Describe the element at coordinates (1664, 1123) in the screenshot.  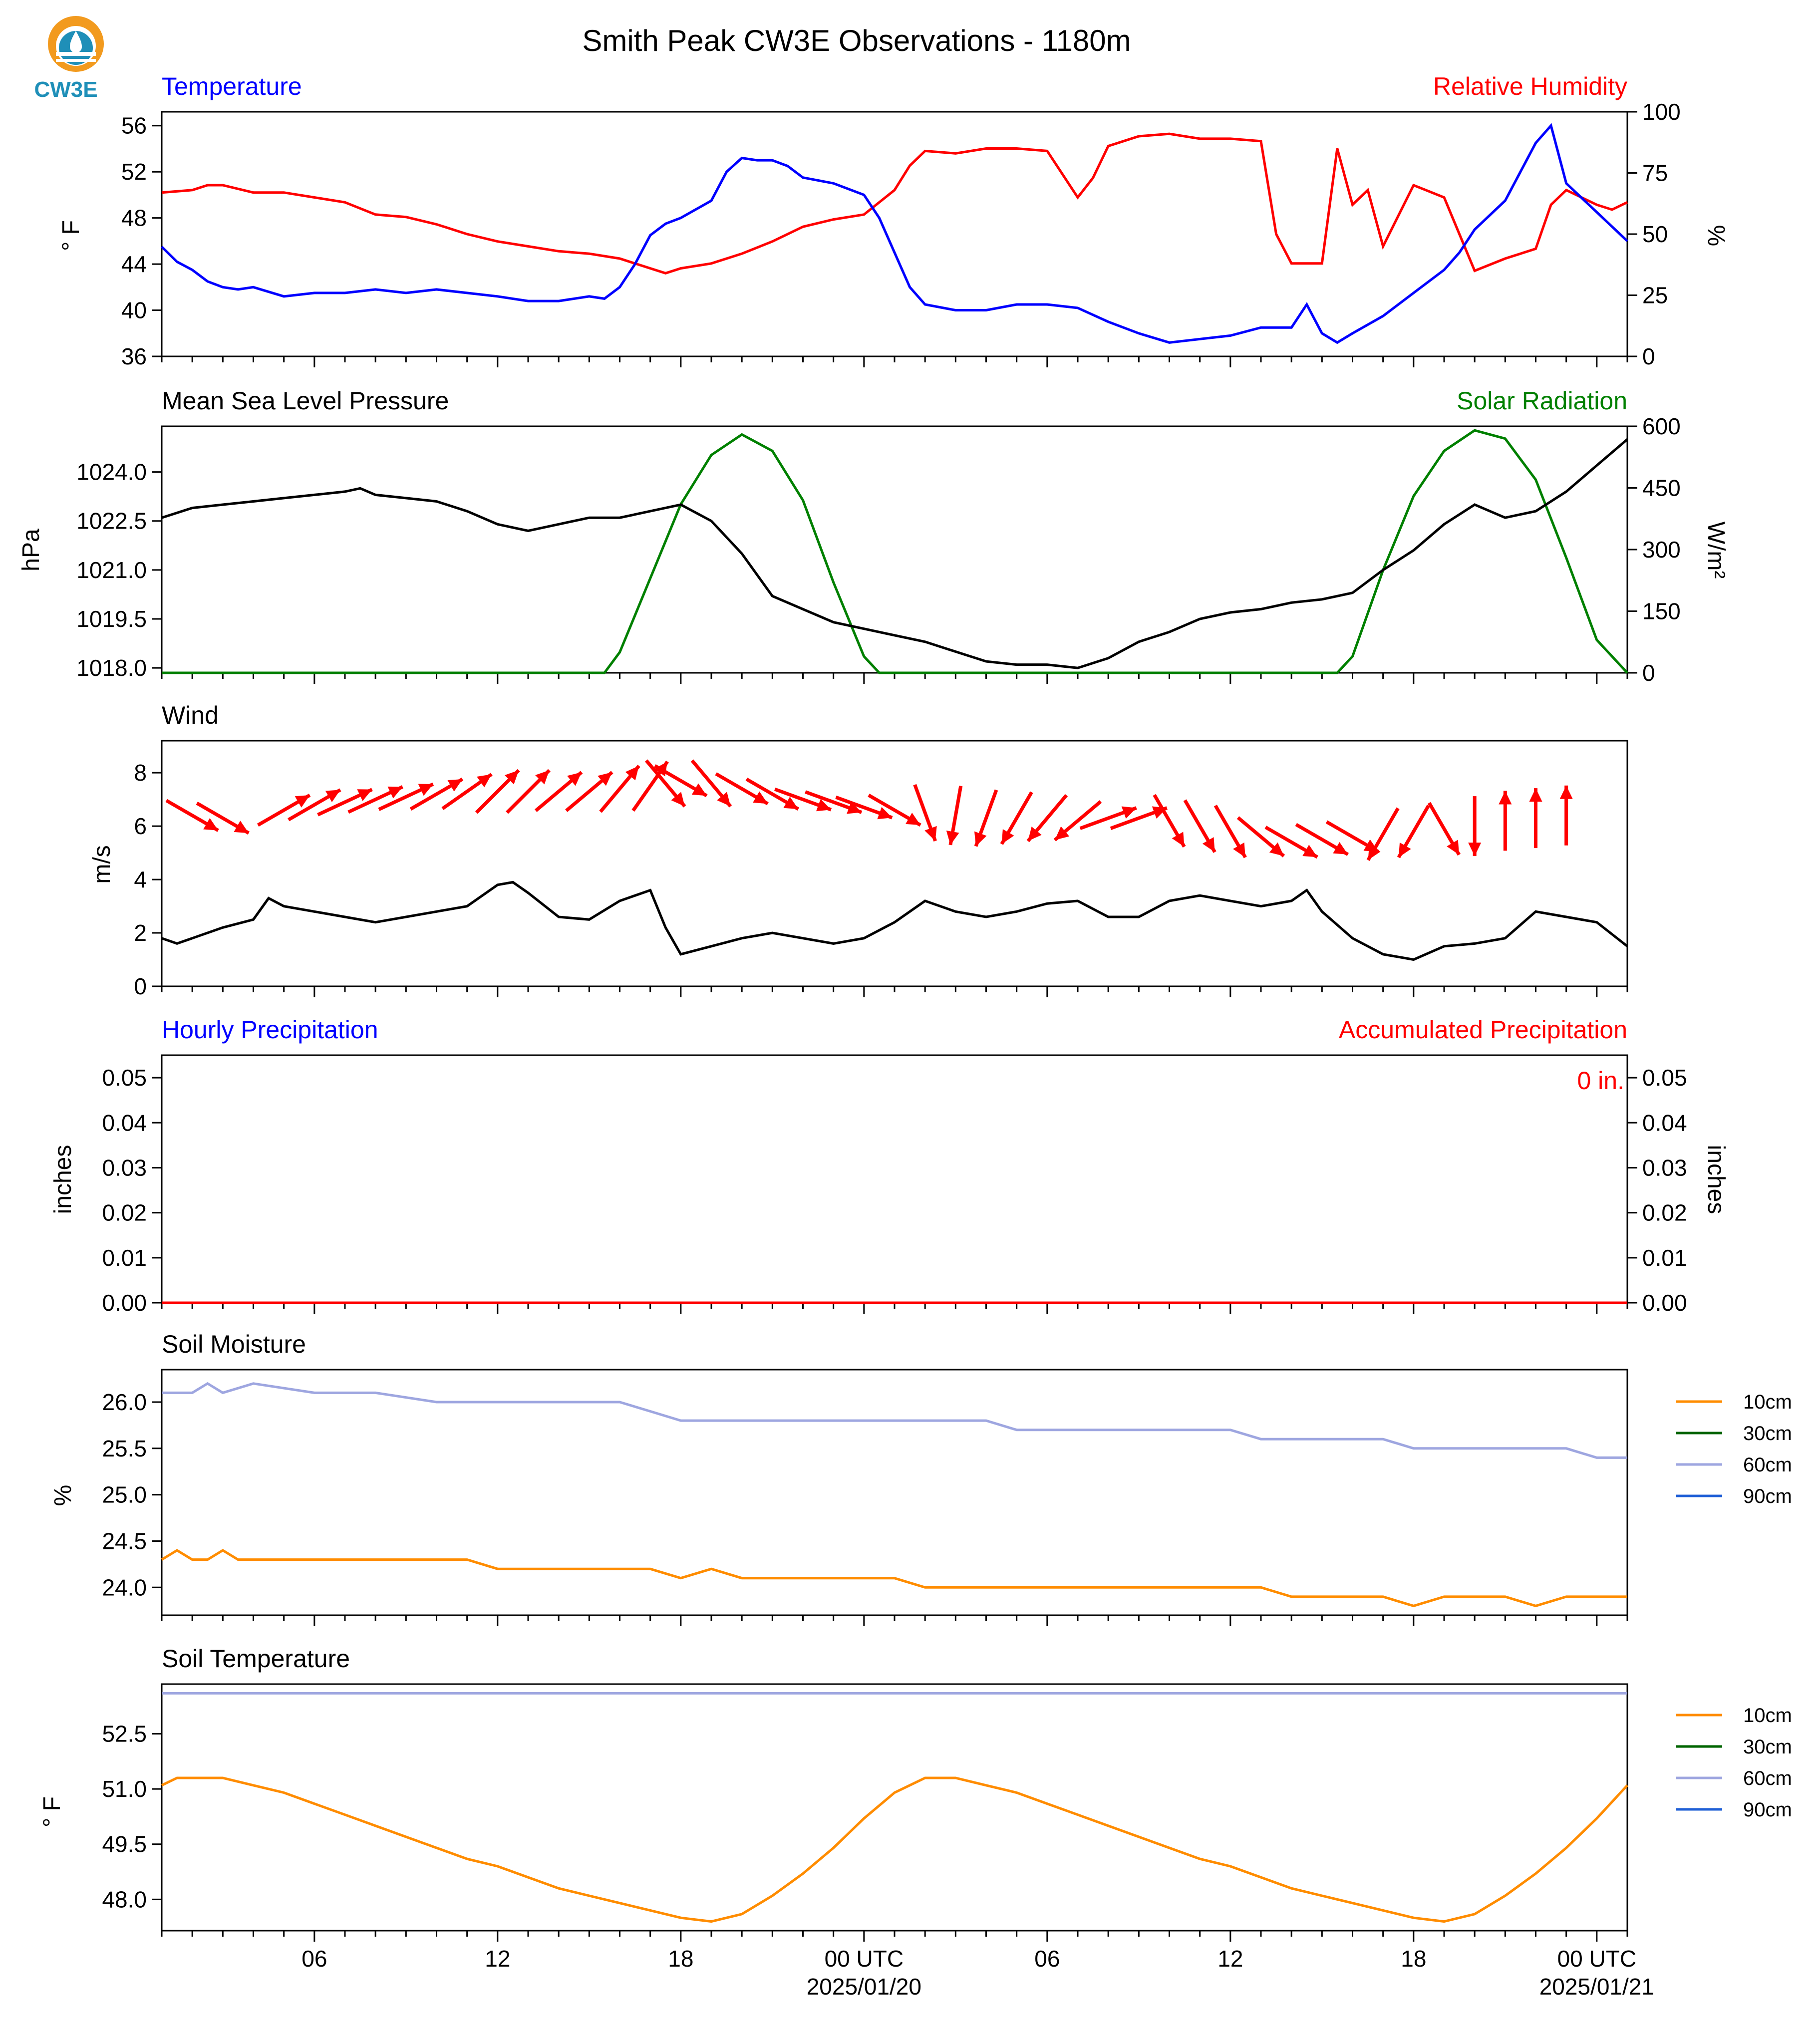
I see `y-right-tick-label: 0.04` at that location.